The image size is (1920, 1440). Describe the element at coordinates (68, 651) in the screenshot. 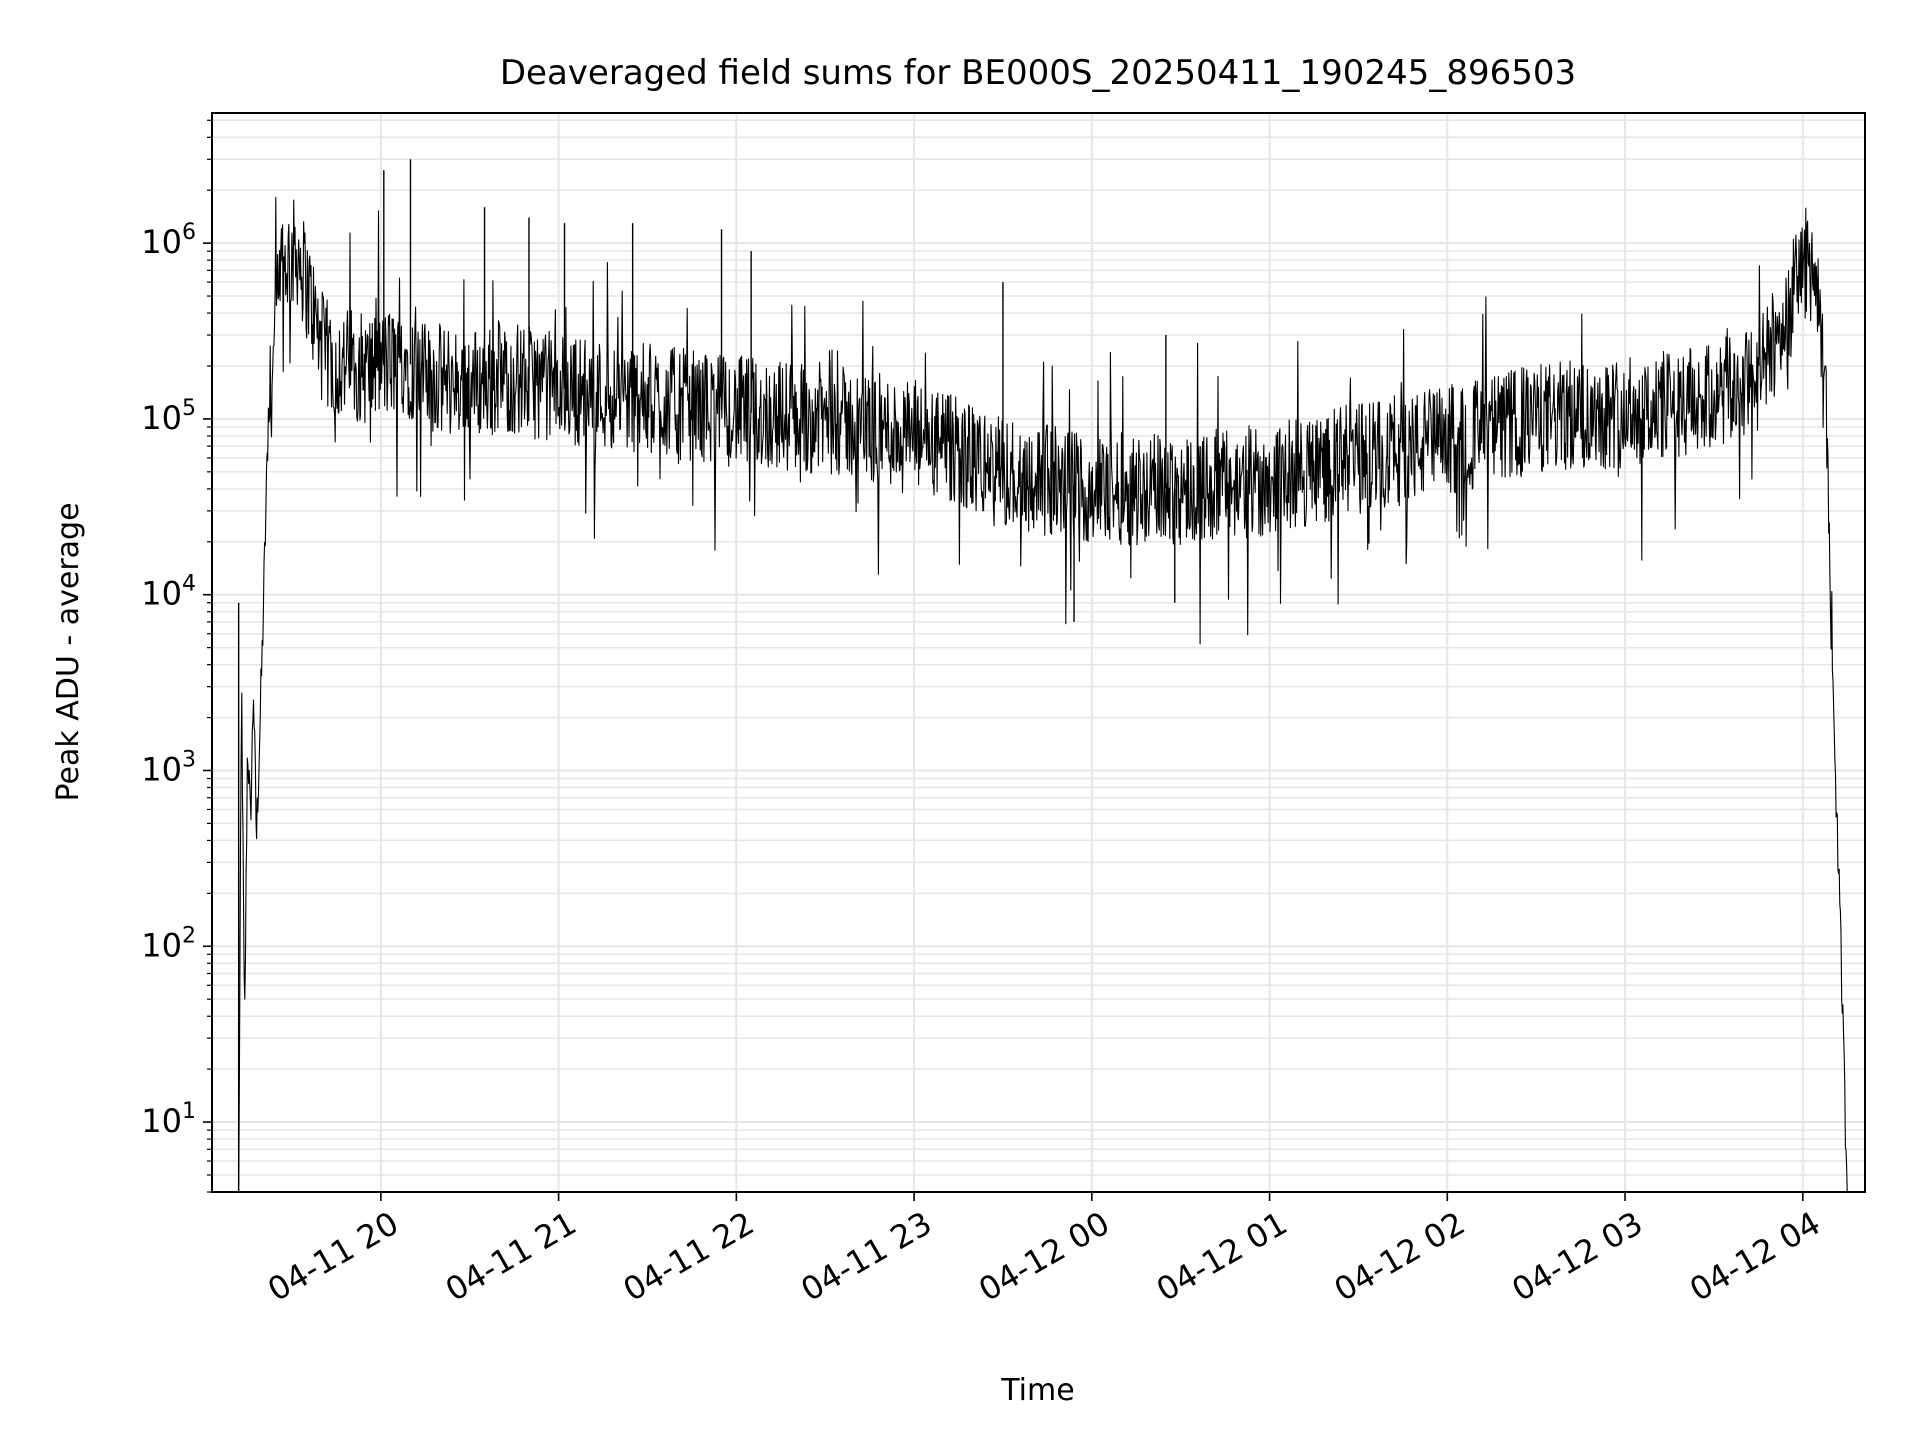

I see `y-axis-label: Peak ADU - average` at that location.